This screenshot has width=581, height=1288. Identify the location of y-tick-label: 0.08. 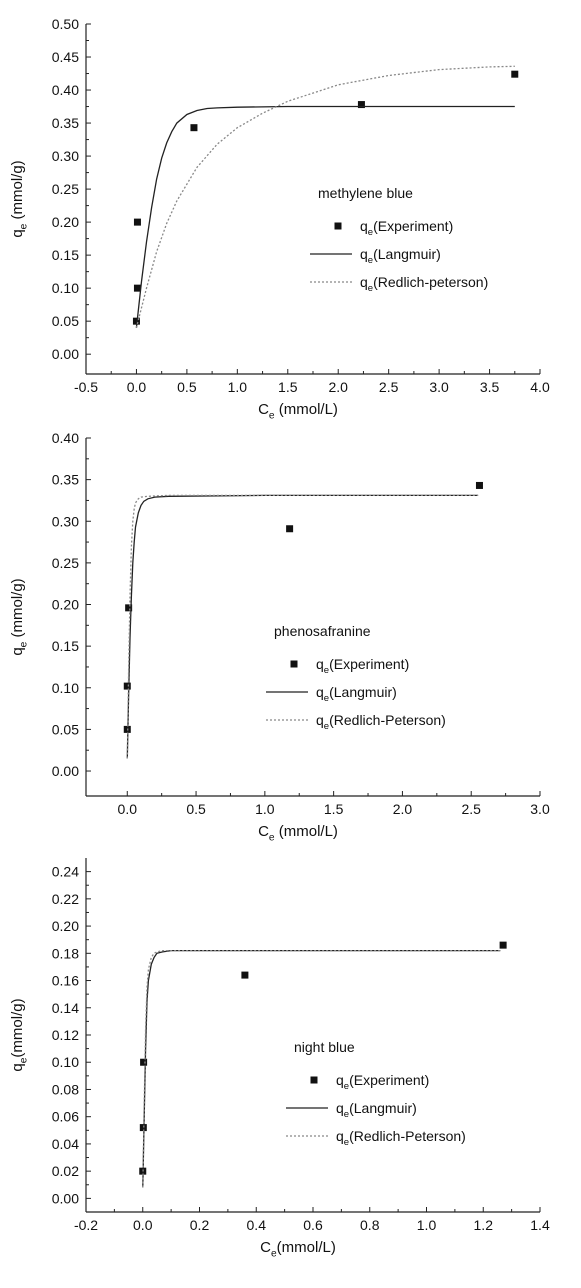
(65, 1089).